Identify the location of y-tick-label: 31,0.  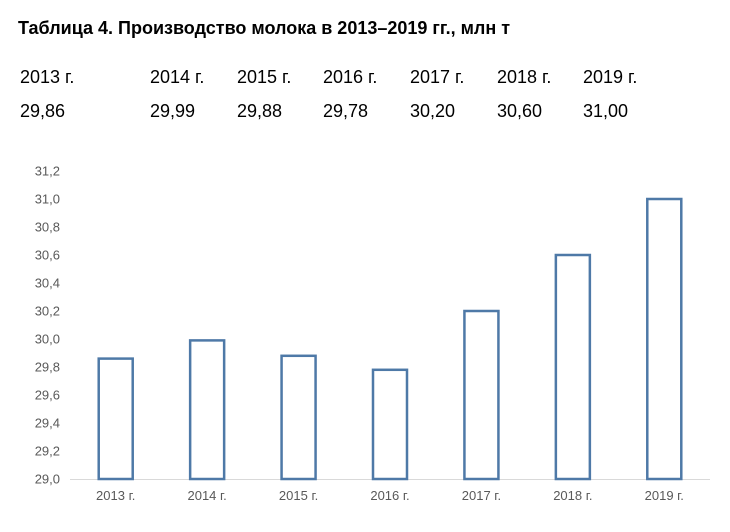
(47, 199).